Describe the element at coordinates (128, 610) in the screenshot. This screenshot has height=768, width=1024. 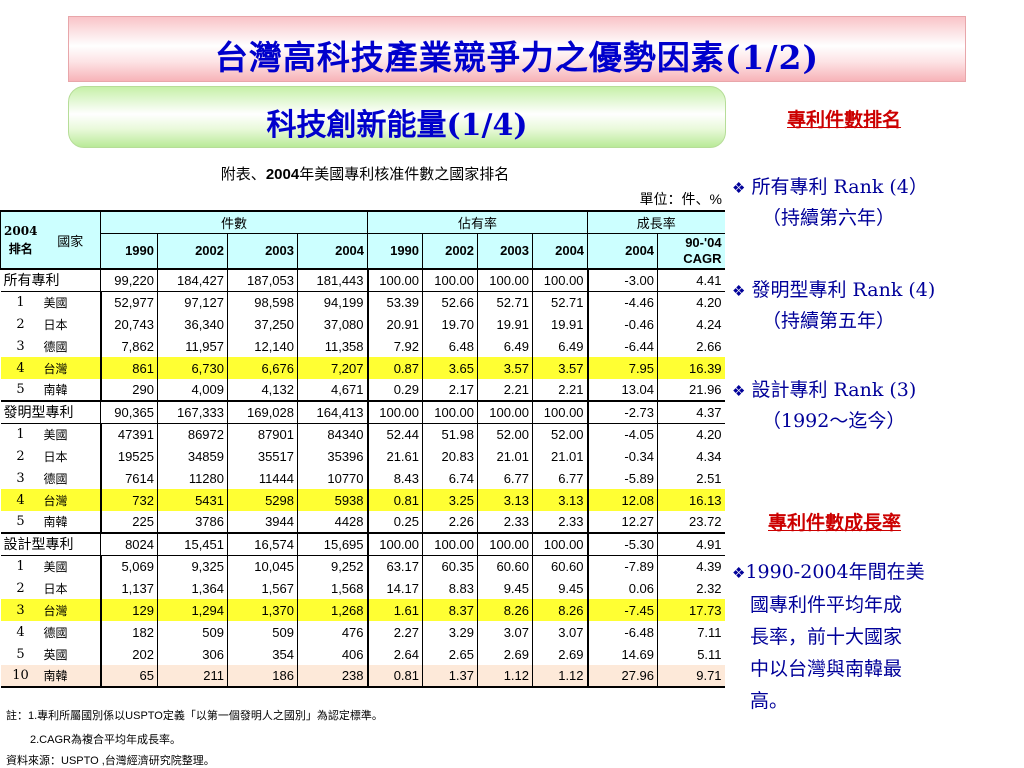
I see `table-cell: 129` at that location.